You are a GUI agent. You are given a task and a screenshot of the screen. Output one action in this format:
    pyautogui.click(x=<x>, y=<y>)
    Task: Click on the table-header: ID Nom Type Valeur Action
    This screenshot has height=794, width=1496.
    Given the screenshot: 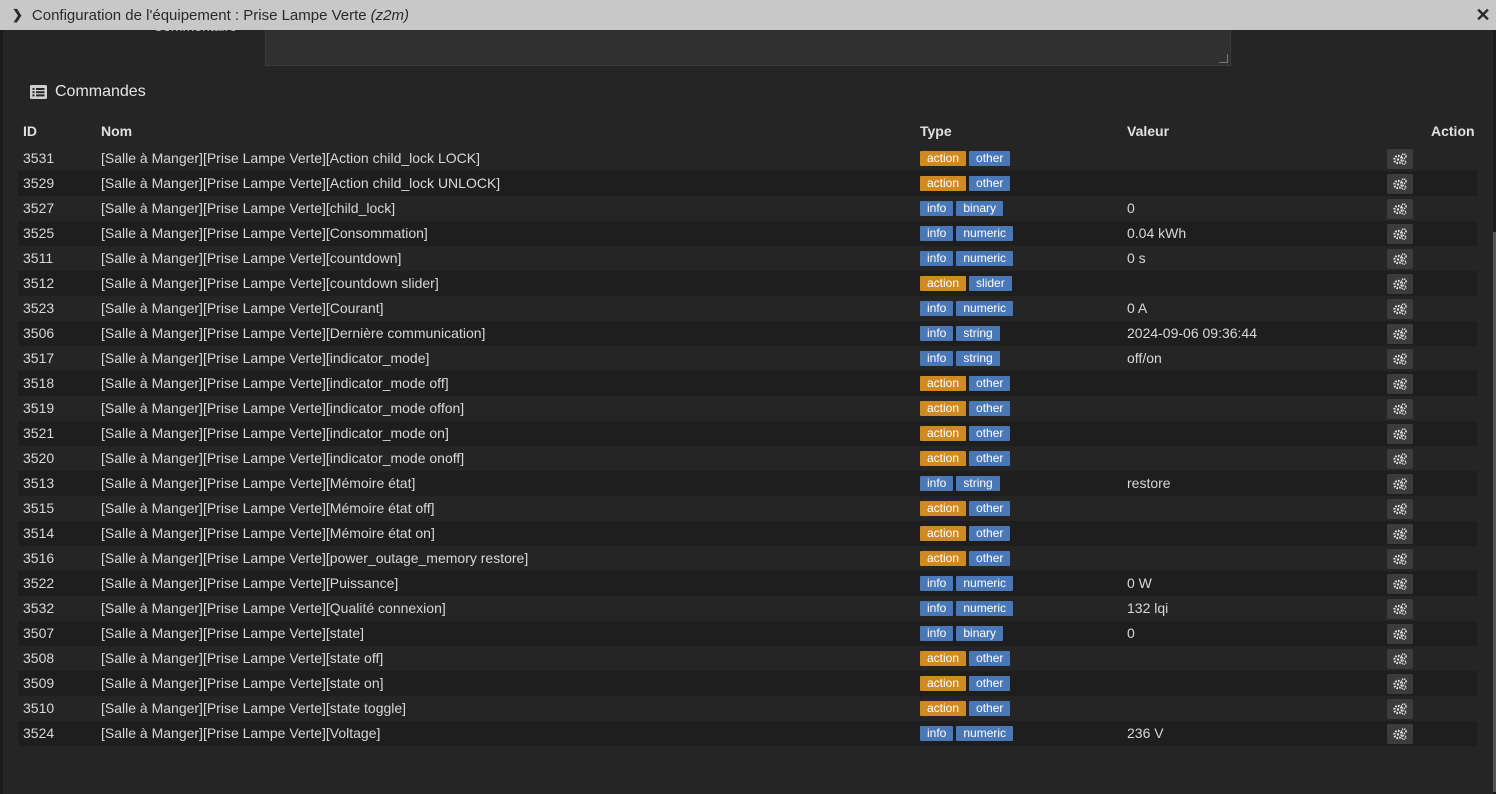 What is the action you would take?
    pyautogui.click(x=748, y=132)
    